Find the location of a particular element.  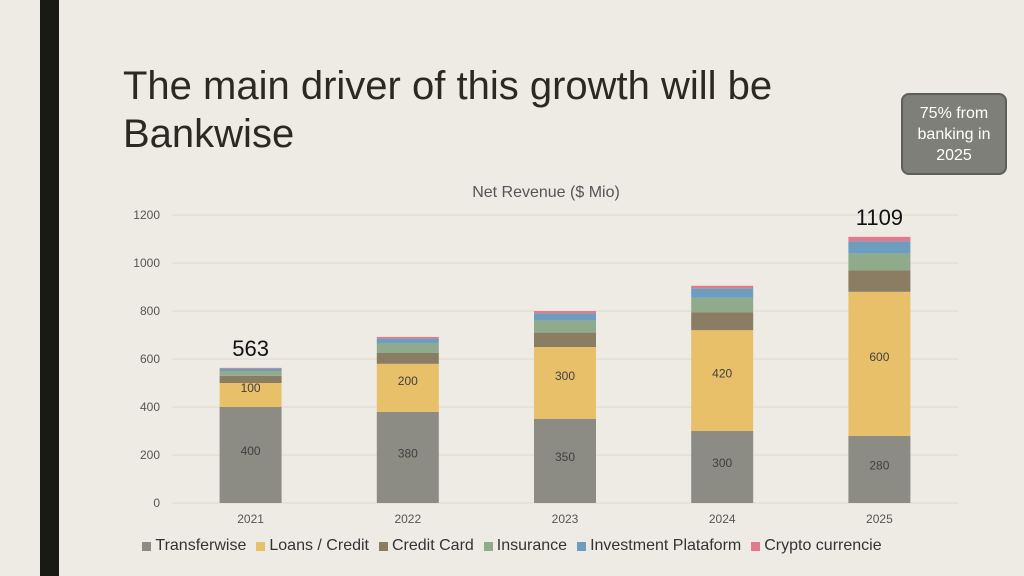

legend-label: Investment Plataform is located at coordinates (666, 545).